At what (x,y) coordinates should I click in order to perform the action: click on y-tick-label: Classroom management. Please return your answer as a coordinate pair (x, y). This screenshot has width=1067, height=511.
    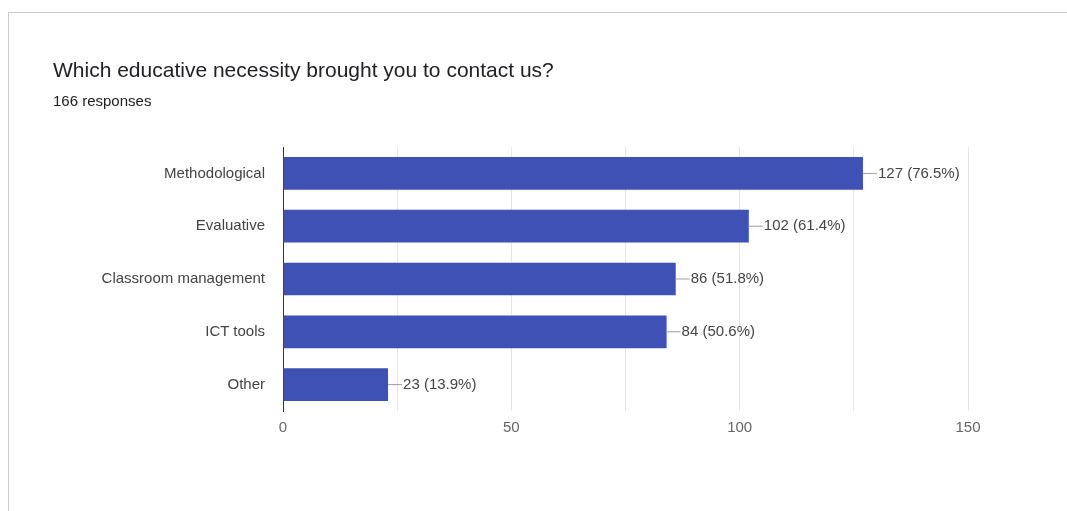
    Looking at the image, I should click on (183, 278).